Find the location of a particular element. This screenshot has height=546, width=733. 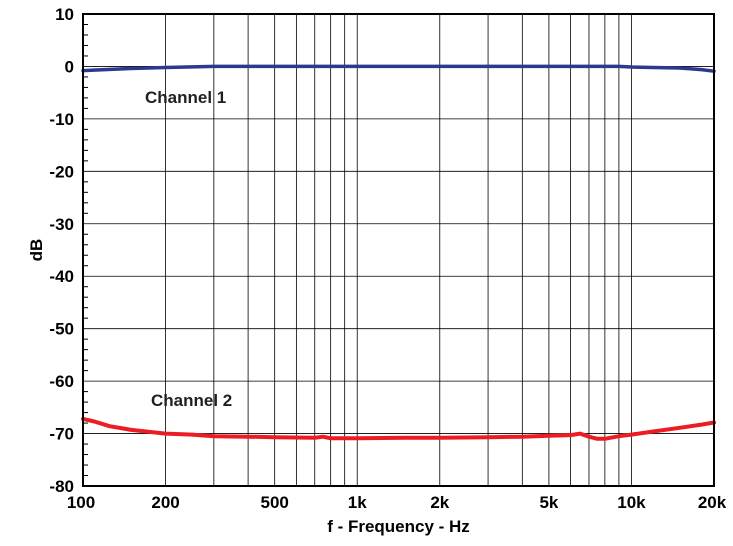

x-axis-title: f - Frequency - Hz is located at coordinates (398, 526).